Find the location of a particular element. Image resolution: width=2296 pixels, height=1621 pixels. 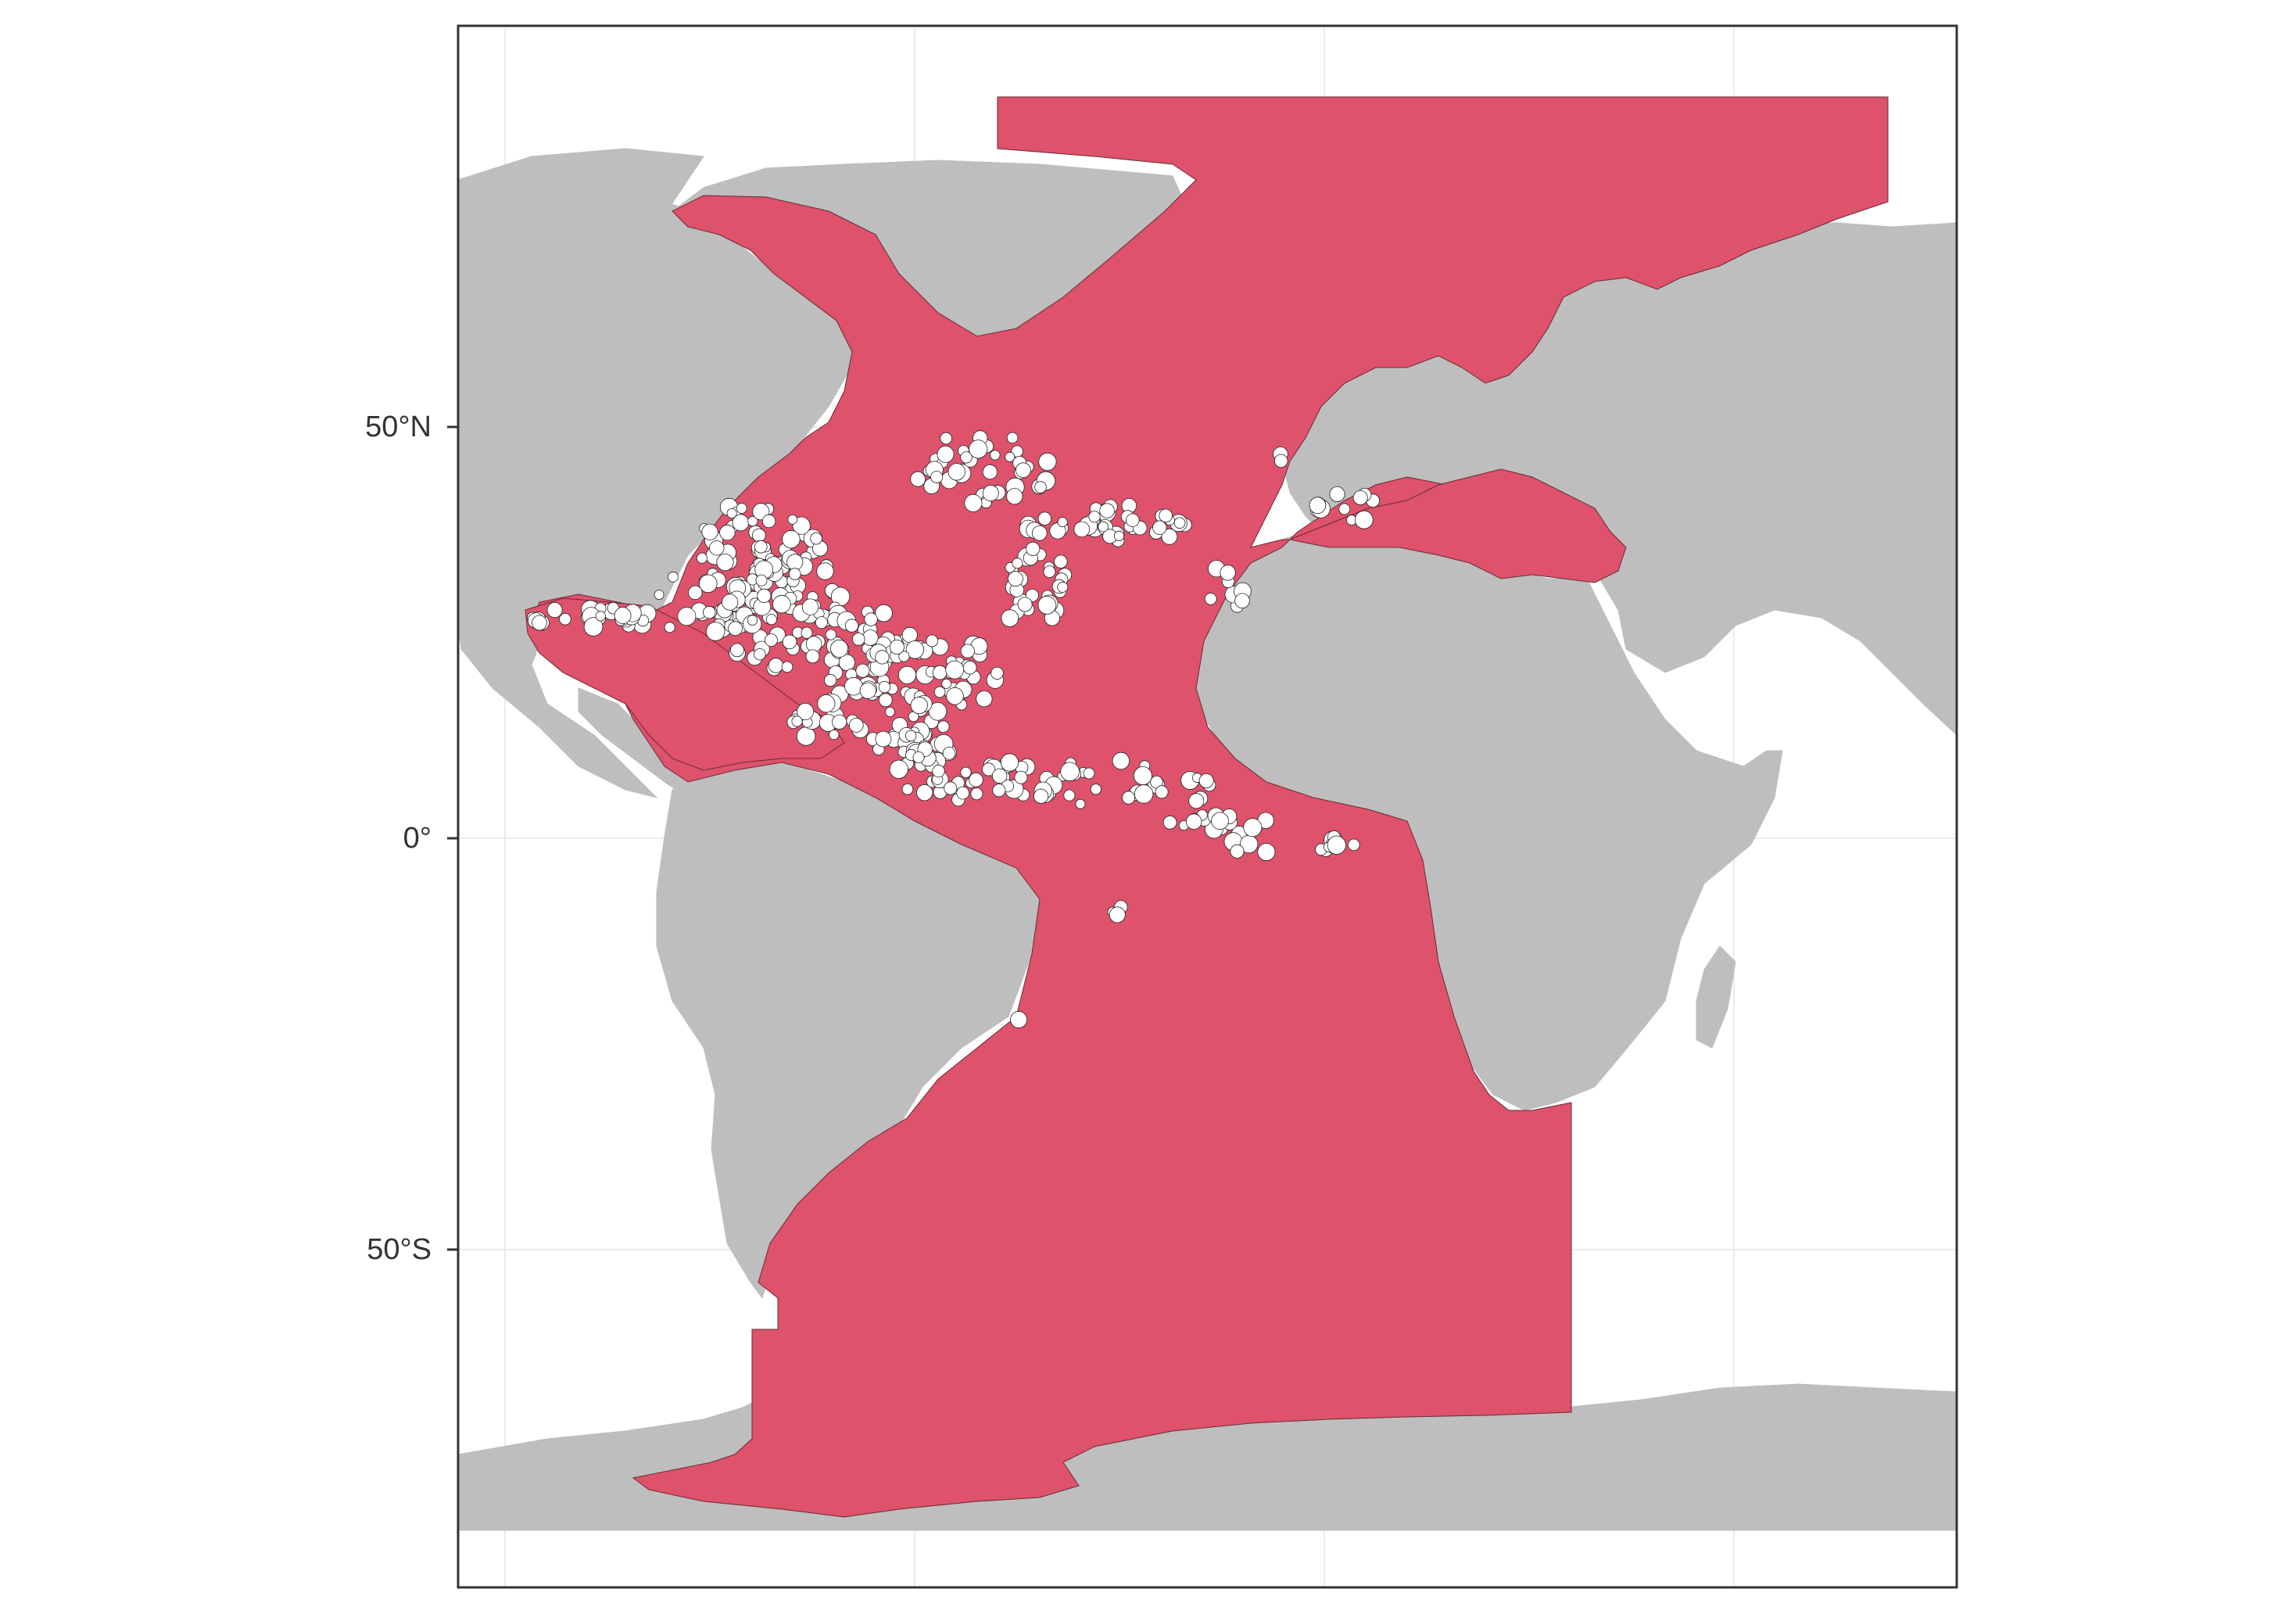

y-tick-label-50n: 50°N is located at coordinates (398, 427).